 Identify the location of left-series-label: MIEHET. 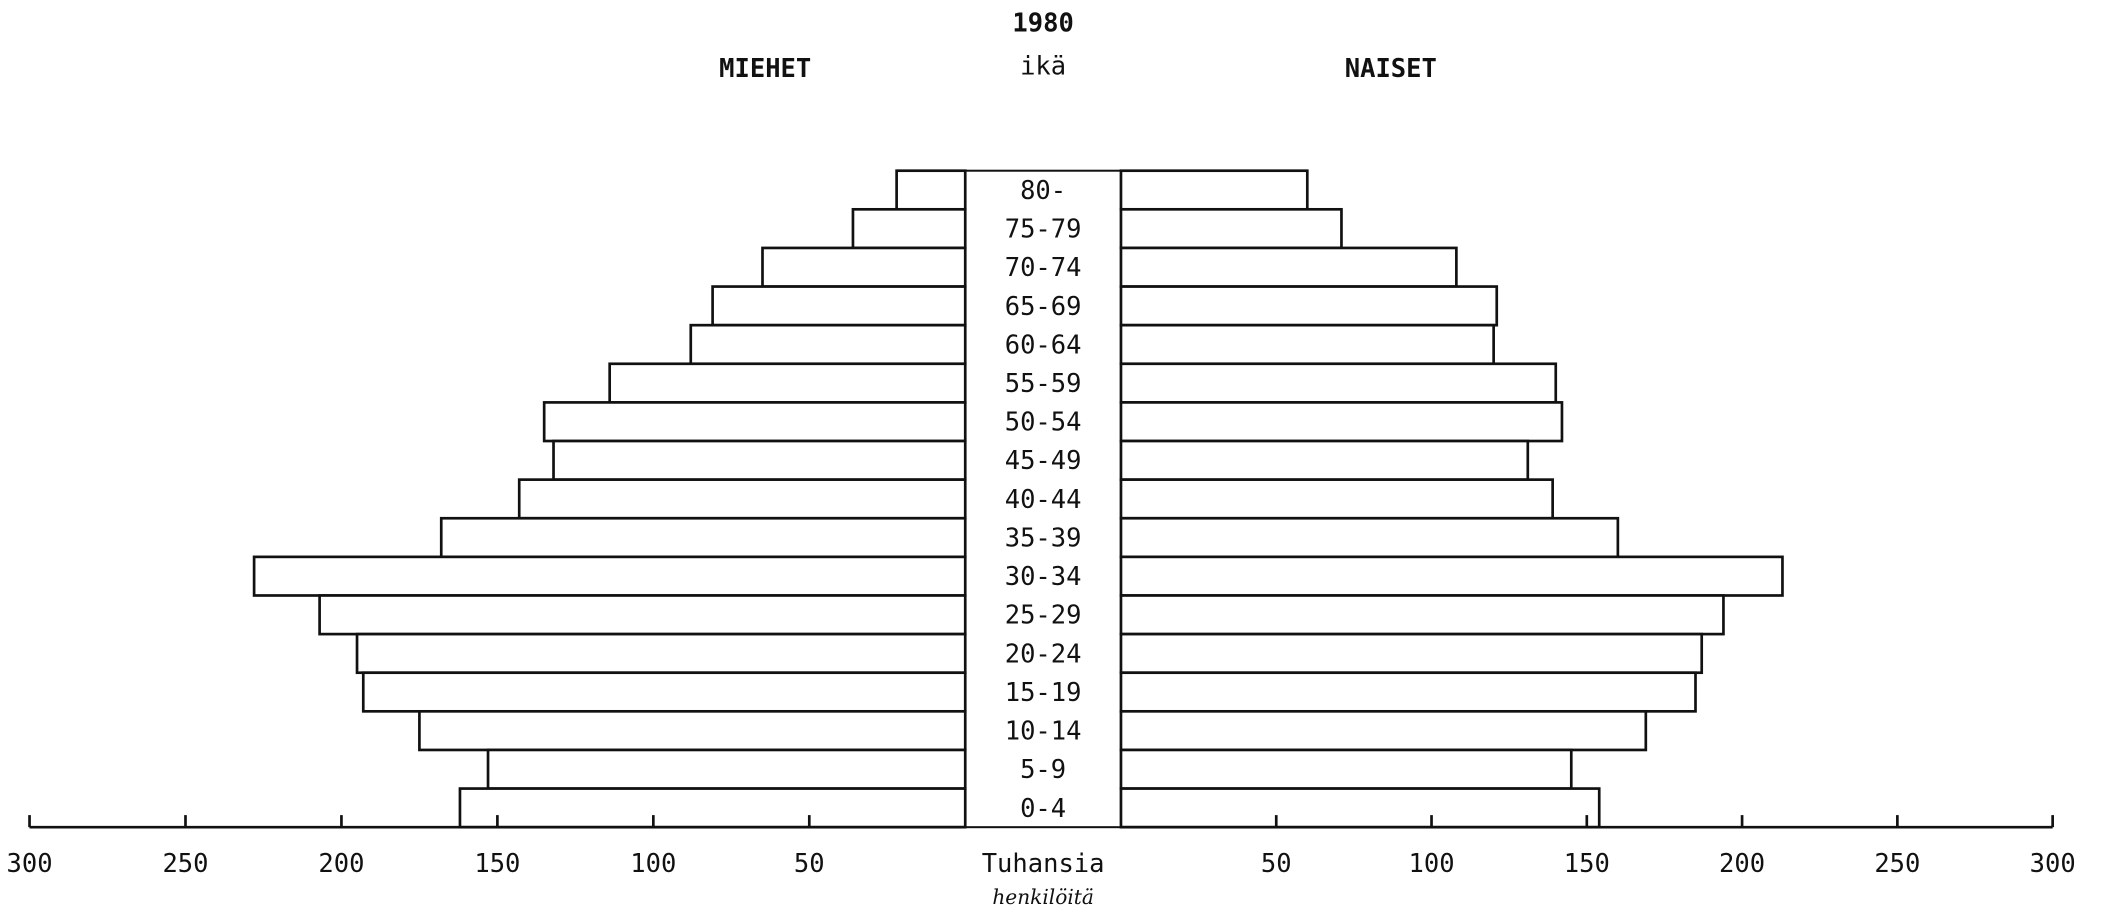
(765, 69).